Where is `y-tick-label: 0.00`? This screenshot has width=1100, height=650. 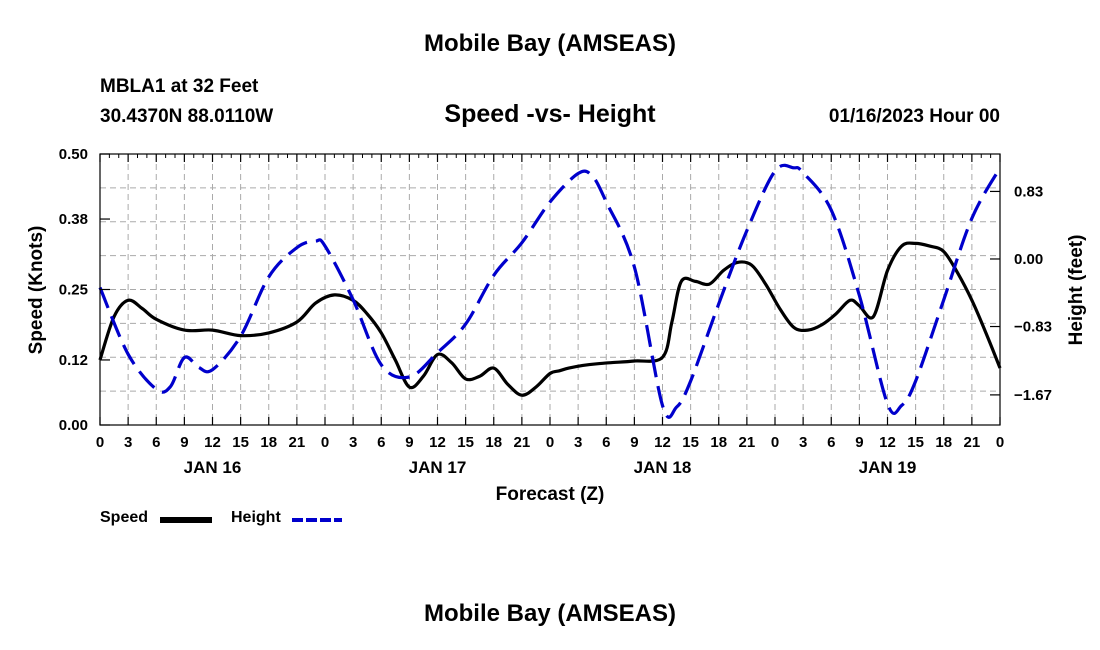 y-tick-label: 0.00 is located at coordinates (73, 425).